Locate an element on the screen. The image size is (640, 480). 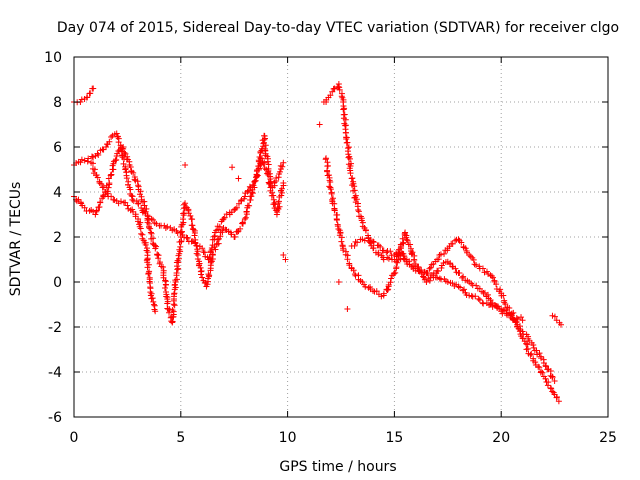
y-tick-label: 8 is located at coordinates (57, 103).